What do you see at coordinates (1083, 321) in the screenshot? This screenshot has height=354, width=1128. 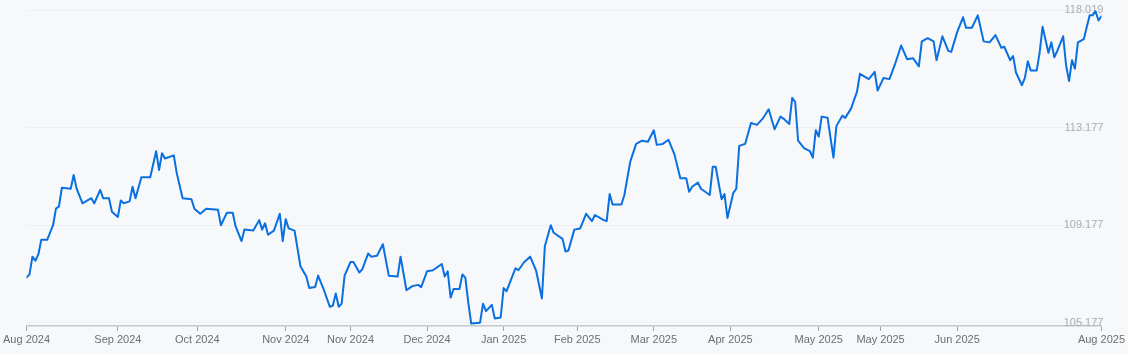 I see `y-tick-label: 105.177` at bounding box center [1083, 321].